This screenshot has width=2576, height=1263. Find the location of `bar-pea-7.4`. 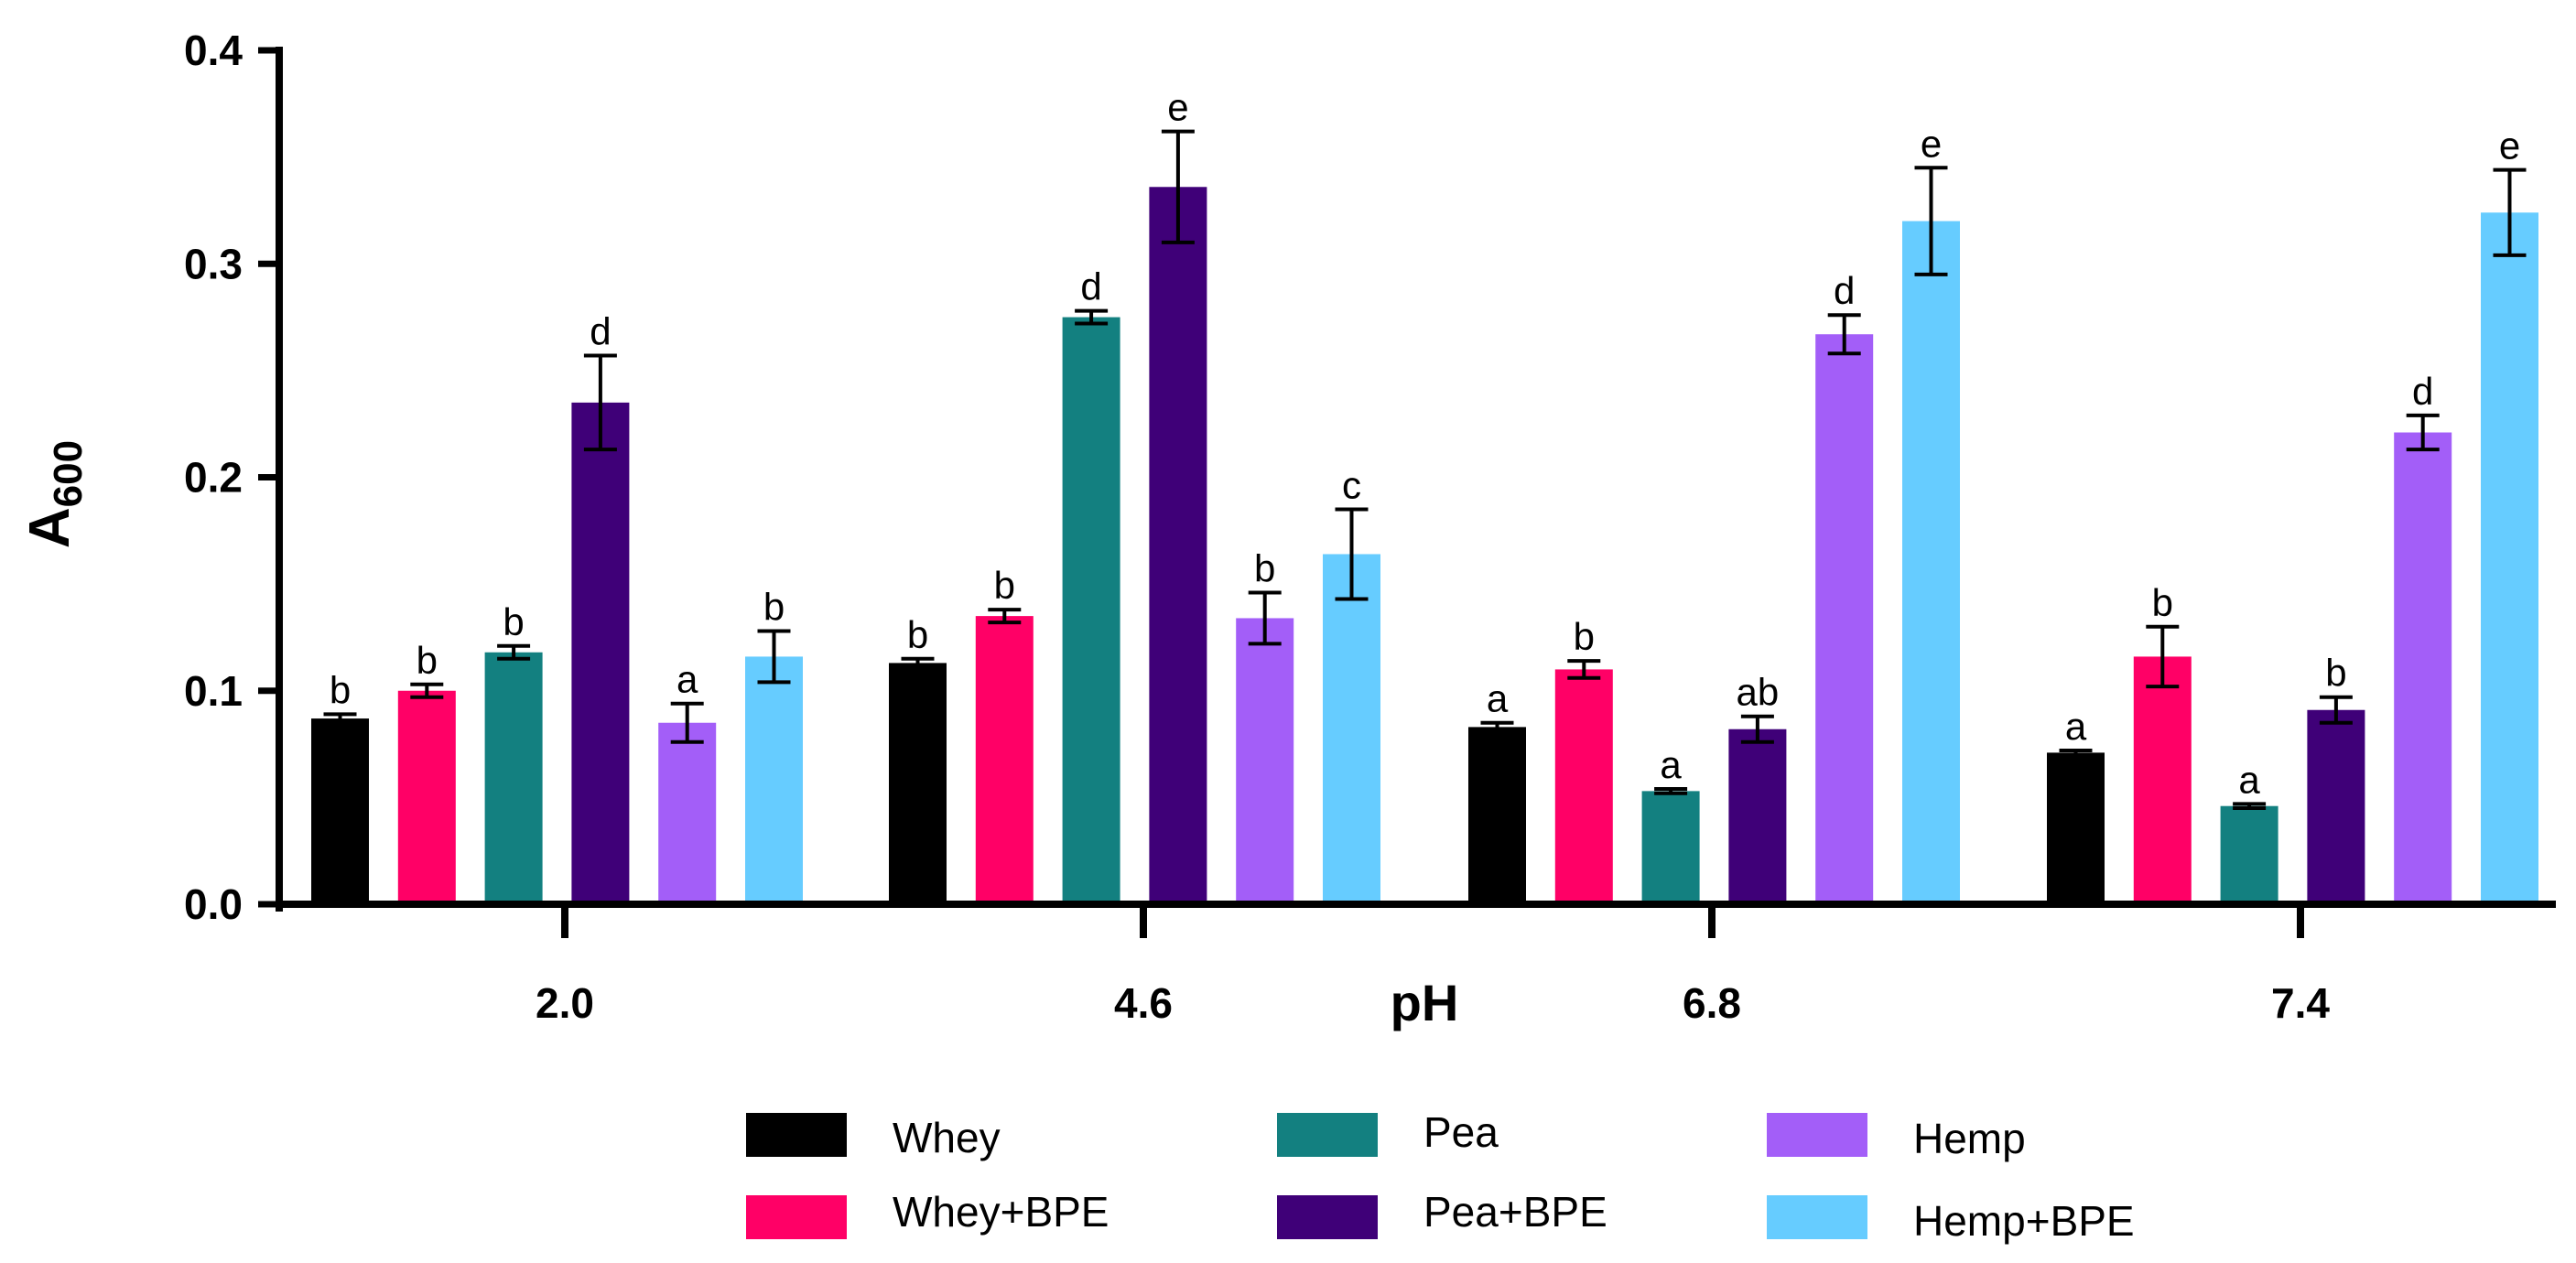

bar-pea-7.4 is located at coordinates (2249, 855).